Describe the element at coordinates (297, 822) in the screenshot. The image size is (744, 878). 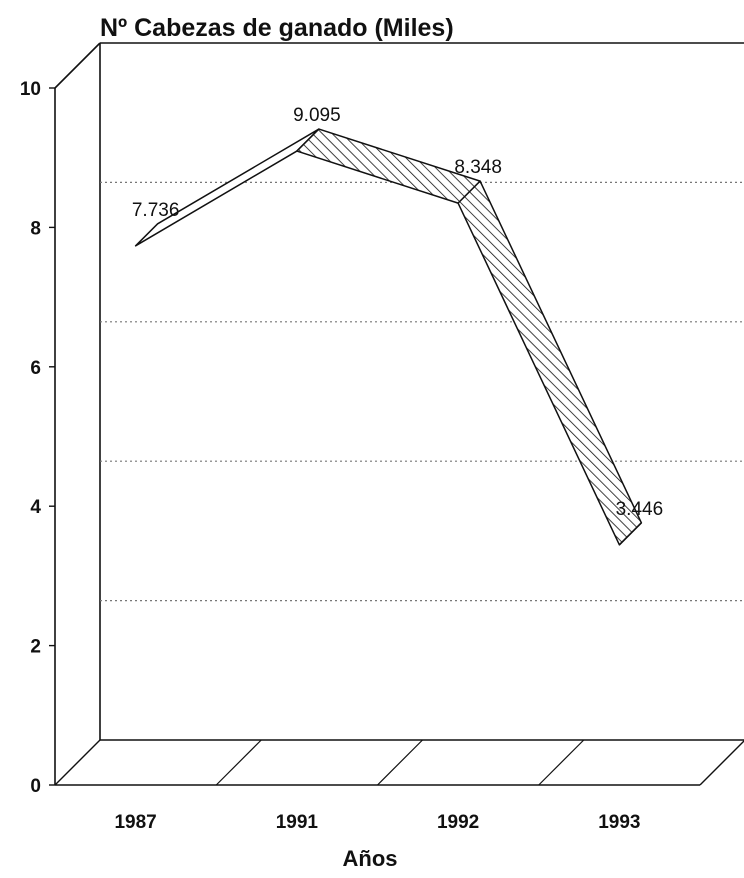
I see `x-category-label: 1991` at that location.